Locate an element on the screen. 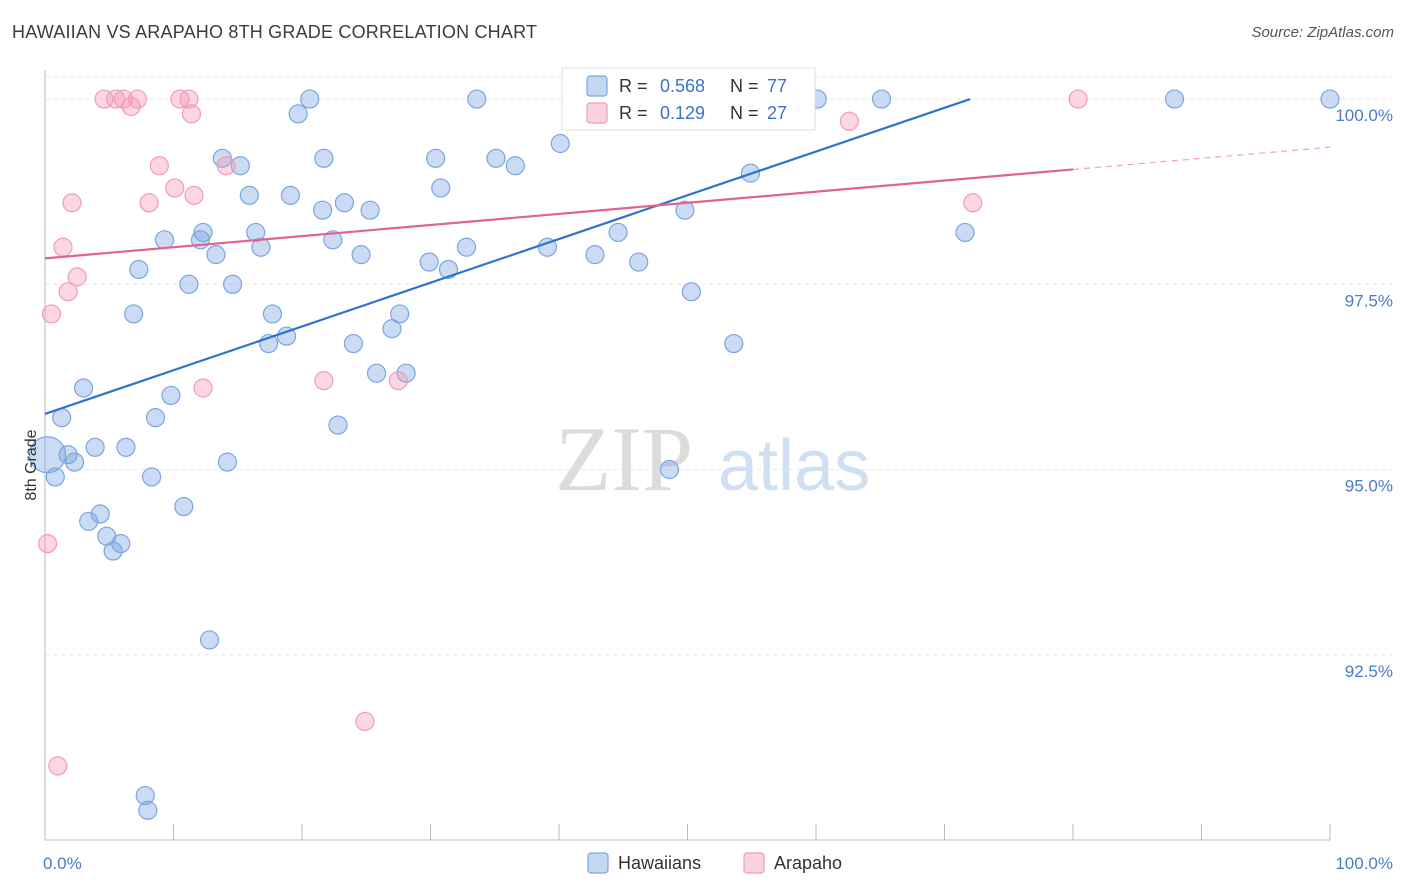  legend-n-value: 27 is located at coordinates (777, 113).